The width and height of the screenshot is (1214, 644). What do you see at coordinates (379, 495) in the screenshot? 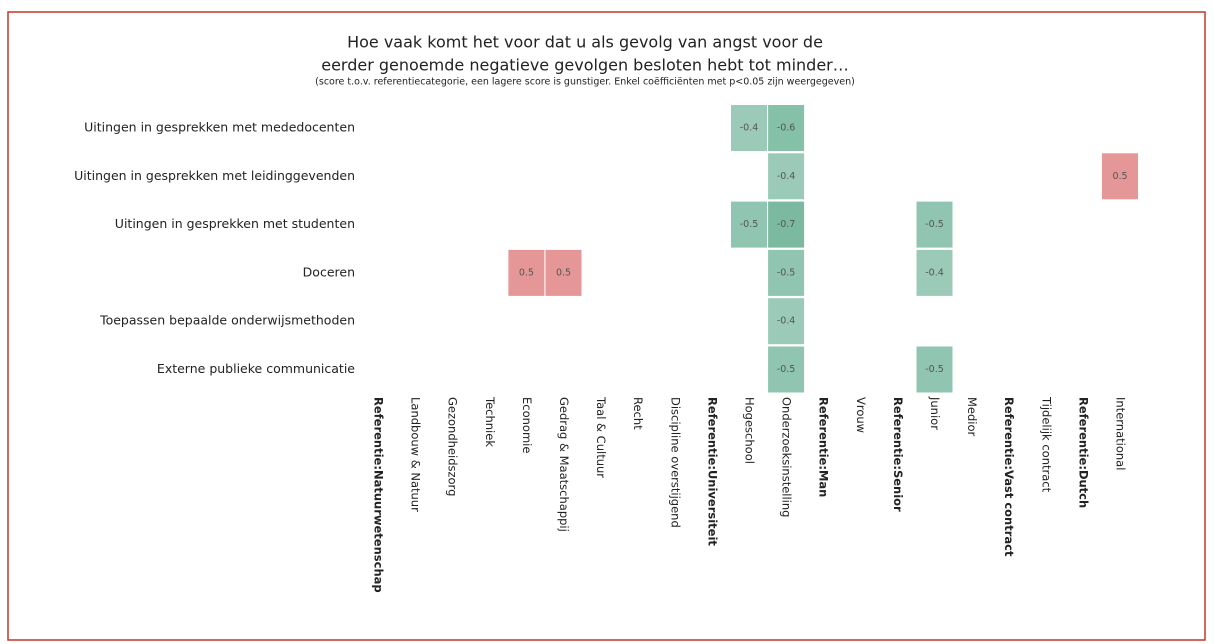
I see `column-label: Referentie:Natuurwetenschap` at bounding box center [379, 495].